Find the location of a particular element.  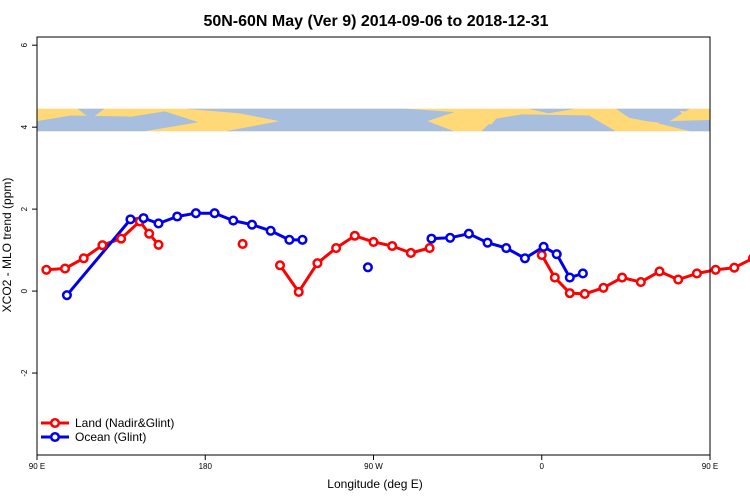

y-axis: -2 0 2 4 6 is located at coordinates (28, 209).